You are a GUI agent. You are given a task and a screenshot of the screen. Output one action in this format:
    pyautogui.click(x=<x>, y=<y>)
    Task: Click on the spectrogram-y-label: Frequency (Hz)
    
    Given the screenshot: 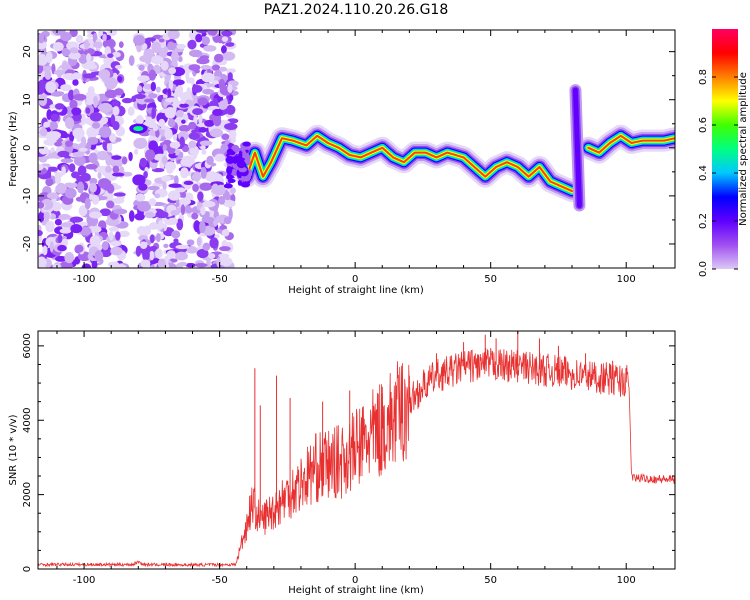 What is the action you would take?
    pyautogui.click(x=13, y=149)
    